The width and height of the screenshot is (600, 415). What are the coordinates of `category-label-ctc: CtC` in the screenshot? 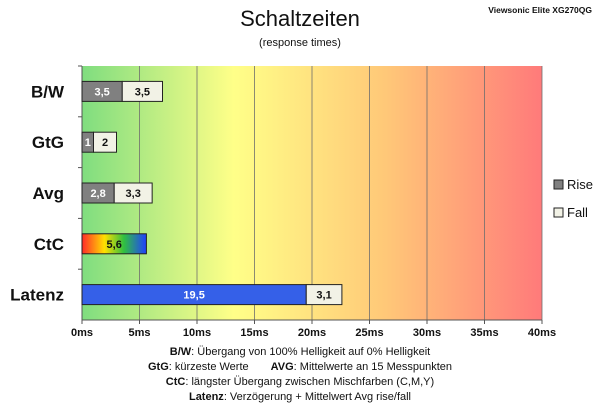 It's located at (49, 244).